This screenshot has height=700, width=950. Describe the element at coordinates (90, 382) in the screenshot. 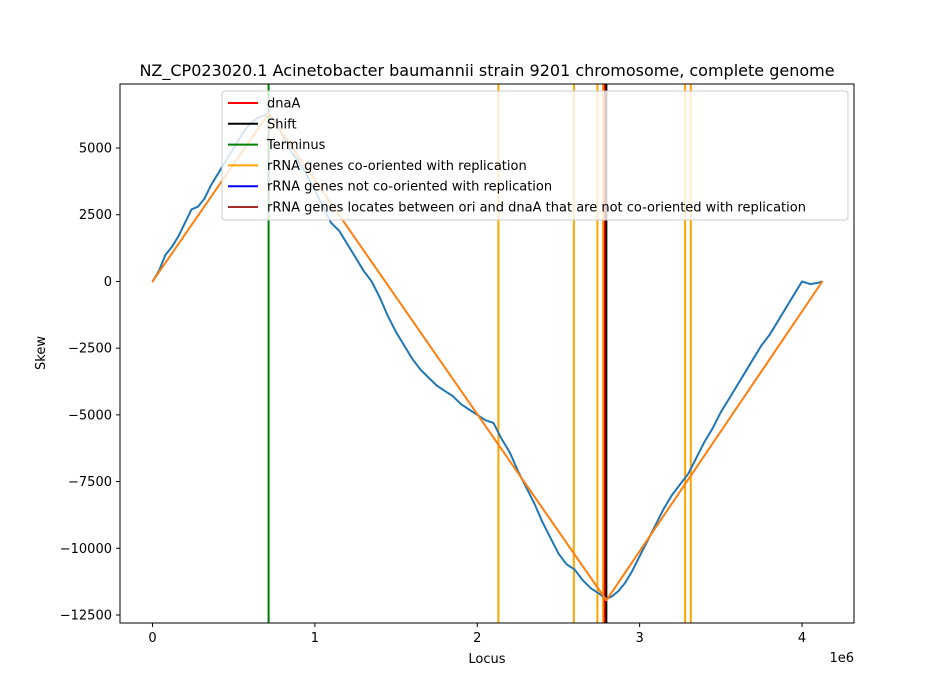

I see `y-axis: 5000 2500 0 −2500 −5000 −7500 −10000 −12500` at that location.